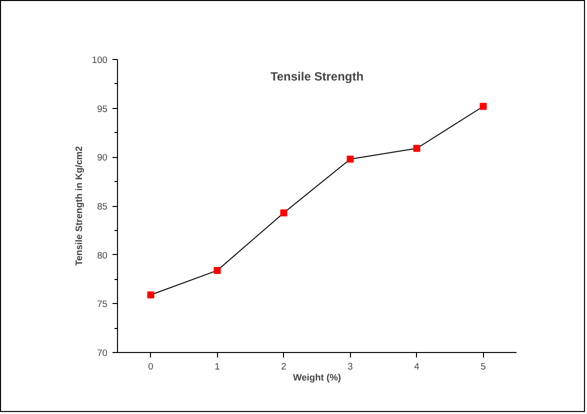 Image resolution: width=587 pixels, height=414 pixels. I want to click on y-tick-label: 95, so click(102, 109).